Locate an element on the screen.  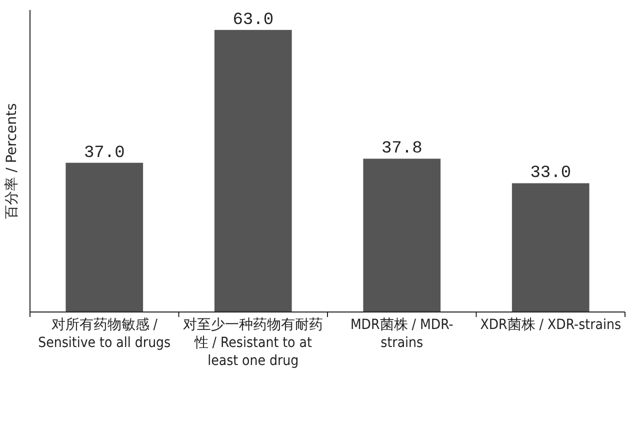
data-label: 37.0 is located at coordinates (104, 153).